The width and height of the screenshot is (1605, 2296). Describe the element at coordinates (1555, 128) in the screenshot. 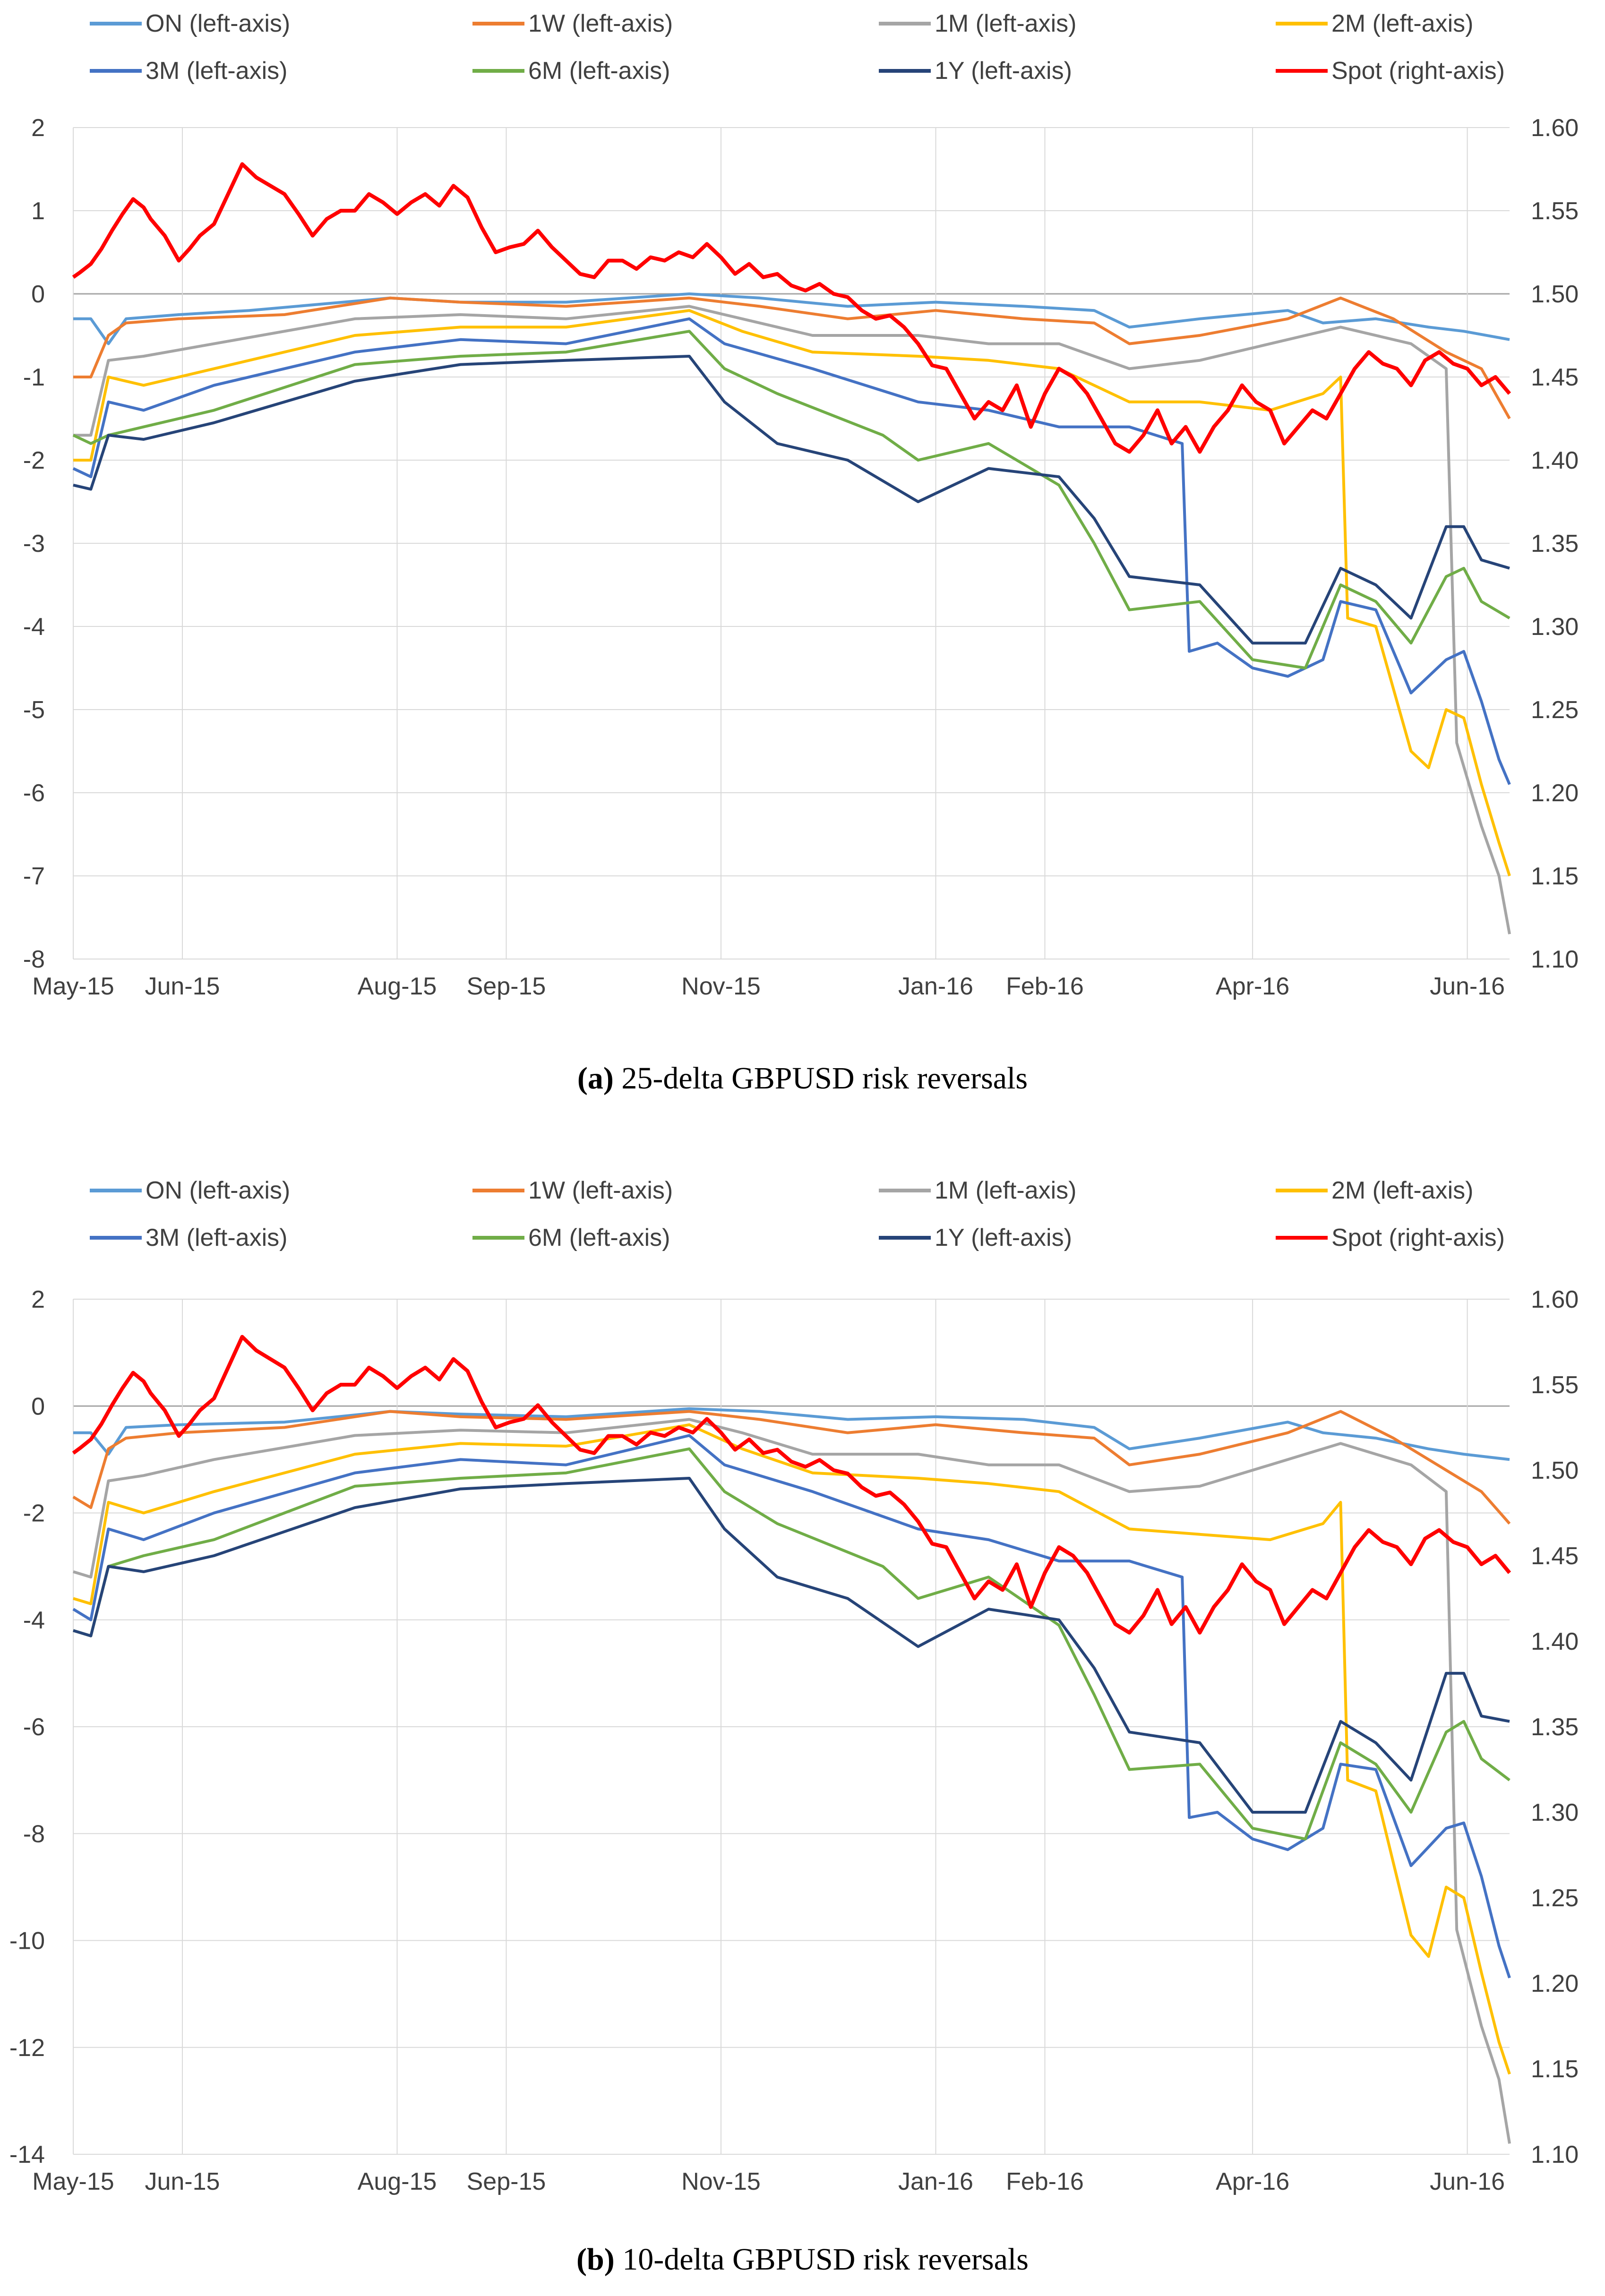

I see `right-tick-label: 1.60` at that location.